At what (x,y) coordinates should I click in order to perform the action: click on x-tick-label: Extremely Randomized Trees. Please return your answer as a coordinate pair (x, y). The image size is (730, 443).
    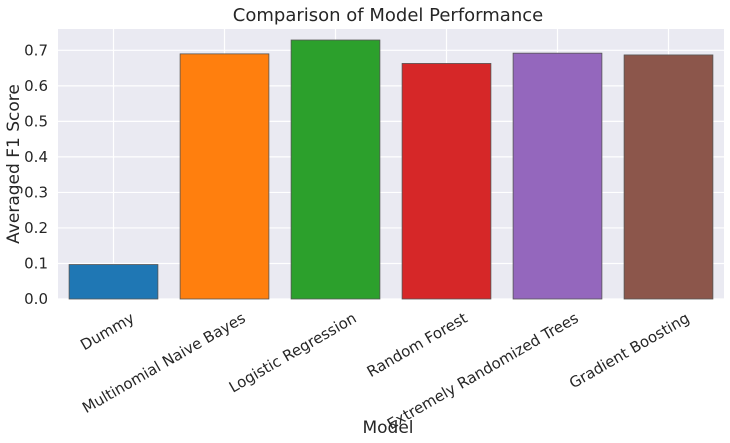
    Looking at the image, I should click on (483, 371).